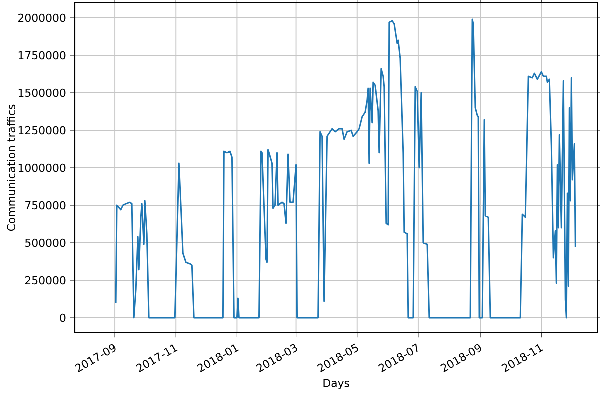 The width and height of the screenshot is (600, 405). Describe the element at coordinates (337, 384) in the screenshot. I see `x-axis-title: Days` at that location.